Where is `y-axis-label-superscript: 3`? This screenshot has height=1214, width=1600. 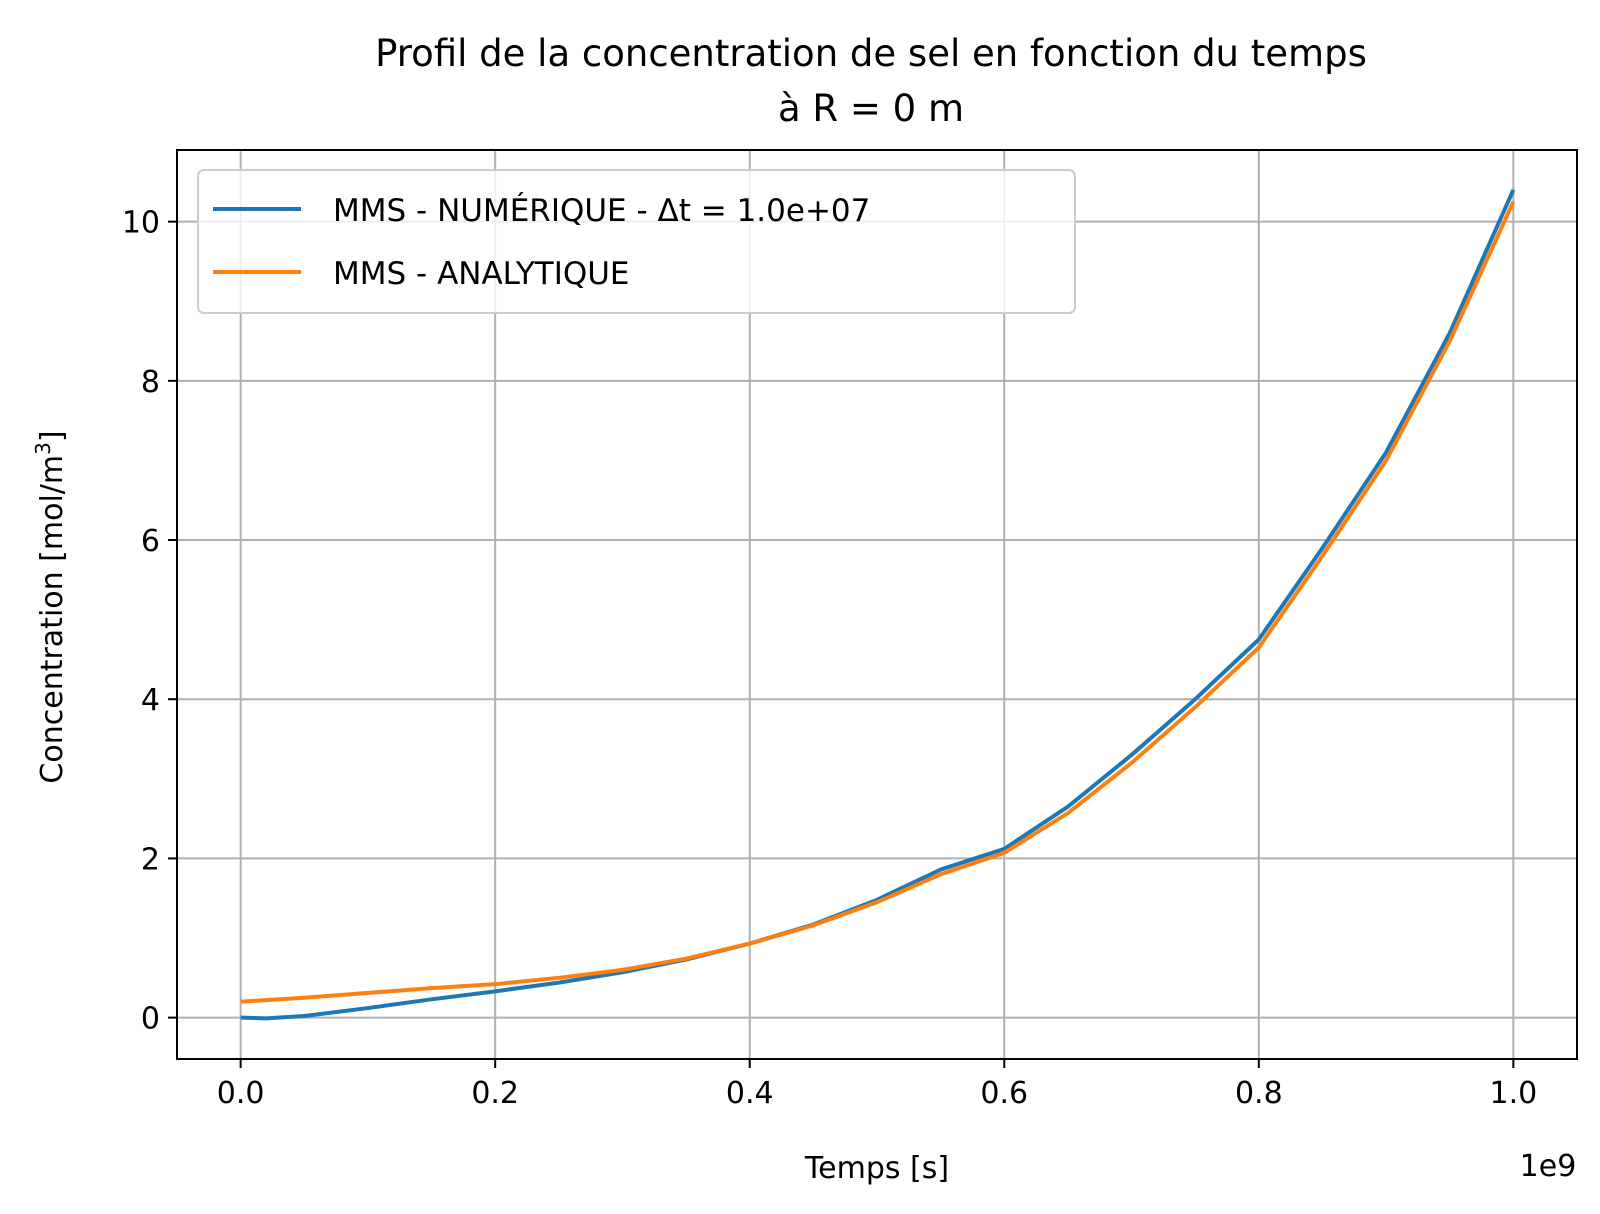 y-axis-label-superscript: 3 is located at coordinates (43, 448).